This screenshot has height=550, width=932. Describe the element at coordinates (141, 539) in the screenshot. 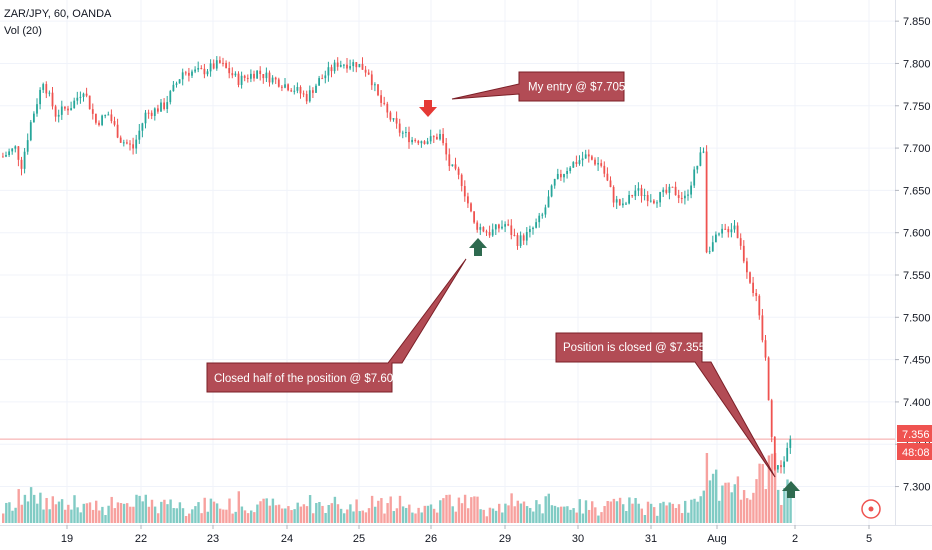

I see `x-tick-label: 22` at that location.